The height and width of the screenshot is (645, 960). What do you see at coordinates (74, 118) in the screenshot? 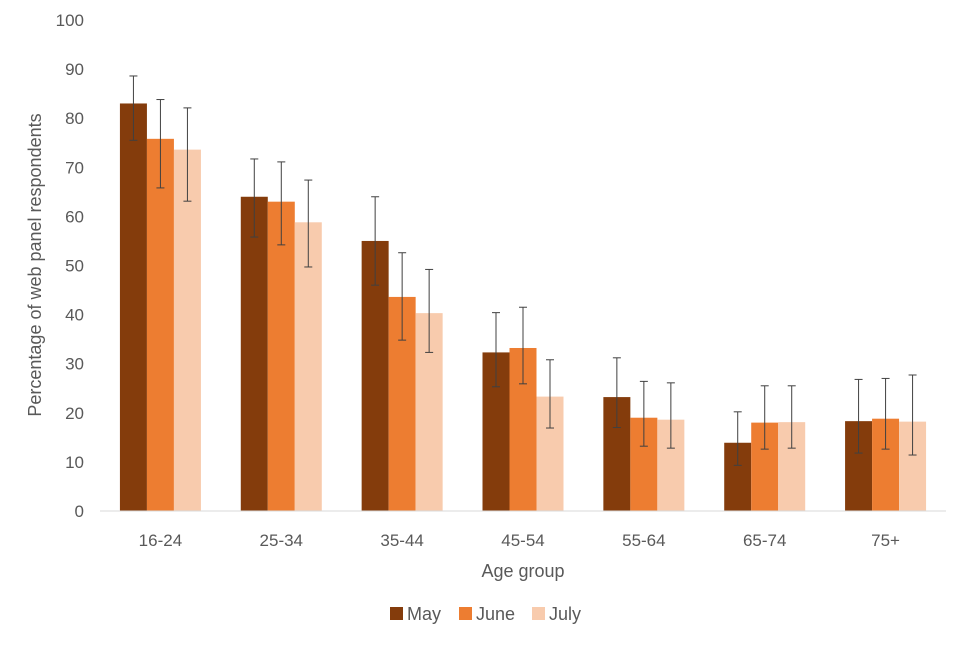
I see `y-tick-label: 80` at bounding box center [74, 118].